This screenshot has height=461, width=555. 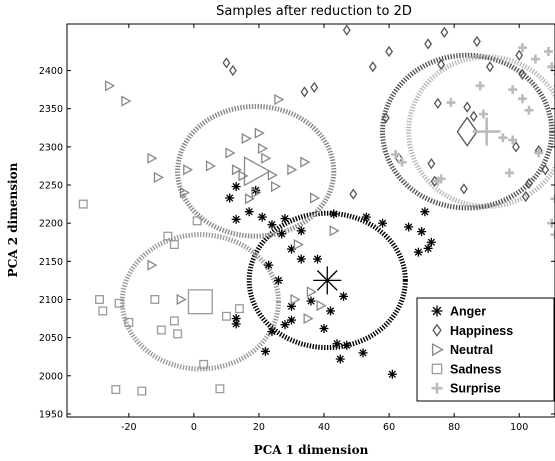 What do you see at coordinates (324, 427) in the screenshot?
I see `x-tick-label: 40` at bounding box center [324, 427].